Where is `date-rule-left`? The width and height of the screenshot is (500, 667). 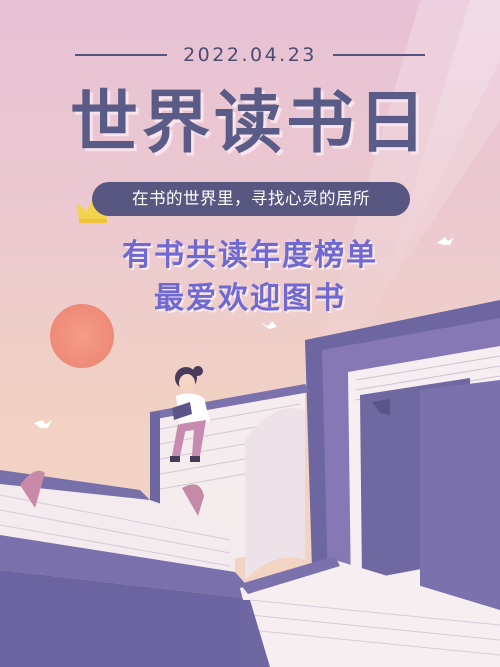 date-rule-left is located at coordinates (121, 55).